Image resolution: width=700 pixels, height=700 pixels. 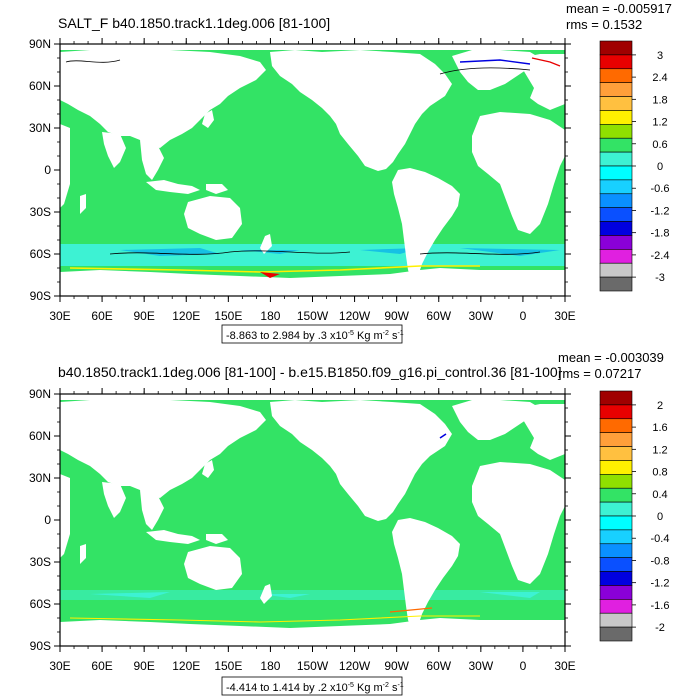 I want to click on panel-1-colorbar: 3 2.4 1.8 1.2 0.6 0 -0.6 -1.2 -1.8 -2.4 -3, so click(x=634, y=166).